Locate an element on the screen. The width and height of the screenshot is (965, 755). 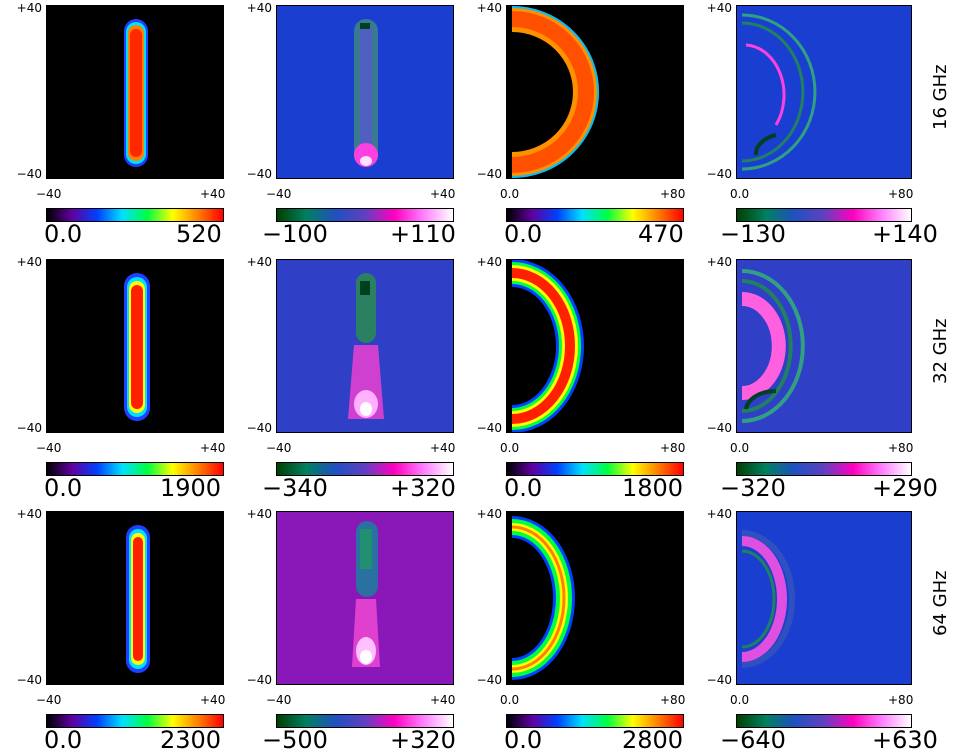
colorbar-max: 1900 is located at coordinates (191, 488).